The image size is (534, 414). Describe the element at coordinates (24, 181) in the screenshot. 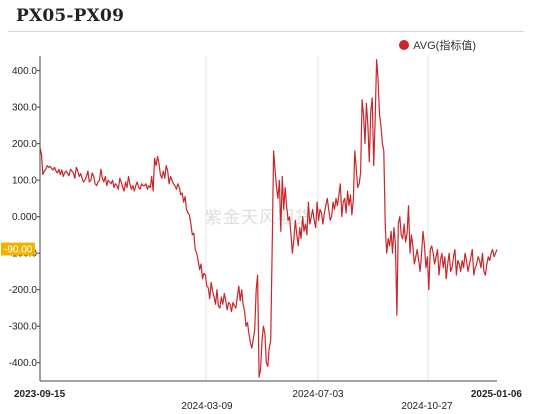

I see `y-tick-label: 100.0` at that location.